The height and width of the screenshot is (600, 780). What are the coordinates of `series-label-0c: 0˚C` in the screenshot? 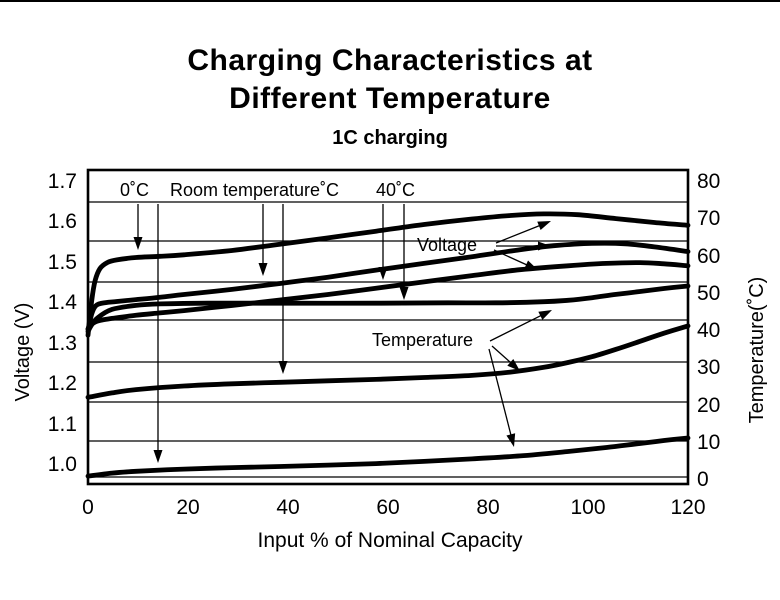 It's located at (135, 190).